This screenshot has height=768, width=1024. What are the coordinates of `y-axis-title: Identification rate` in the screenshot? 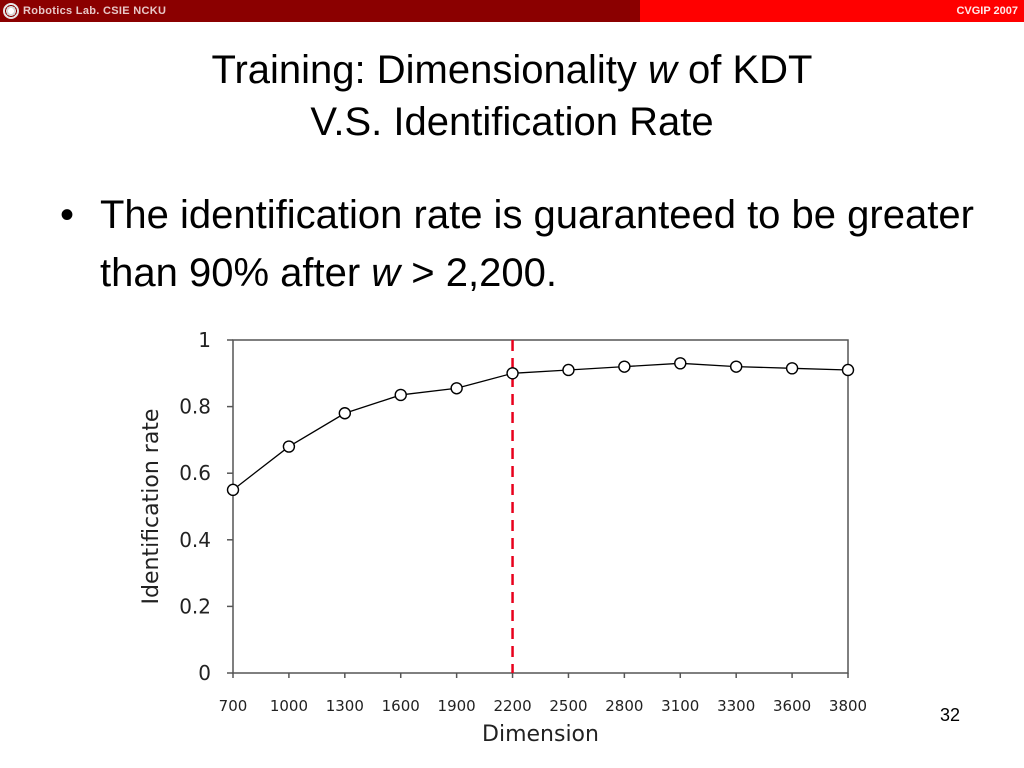 It's located at (151, 507).